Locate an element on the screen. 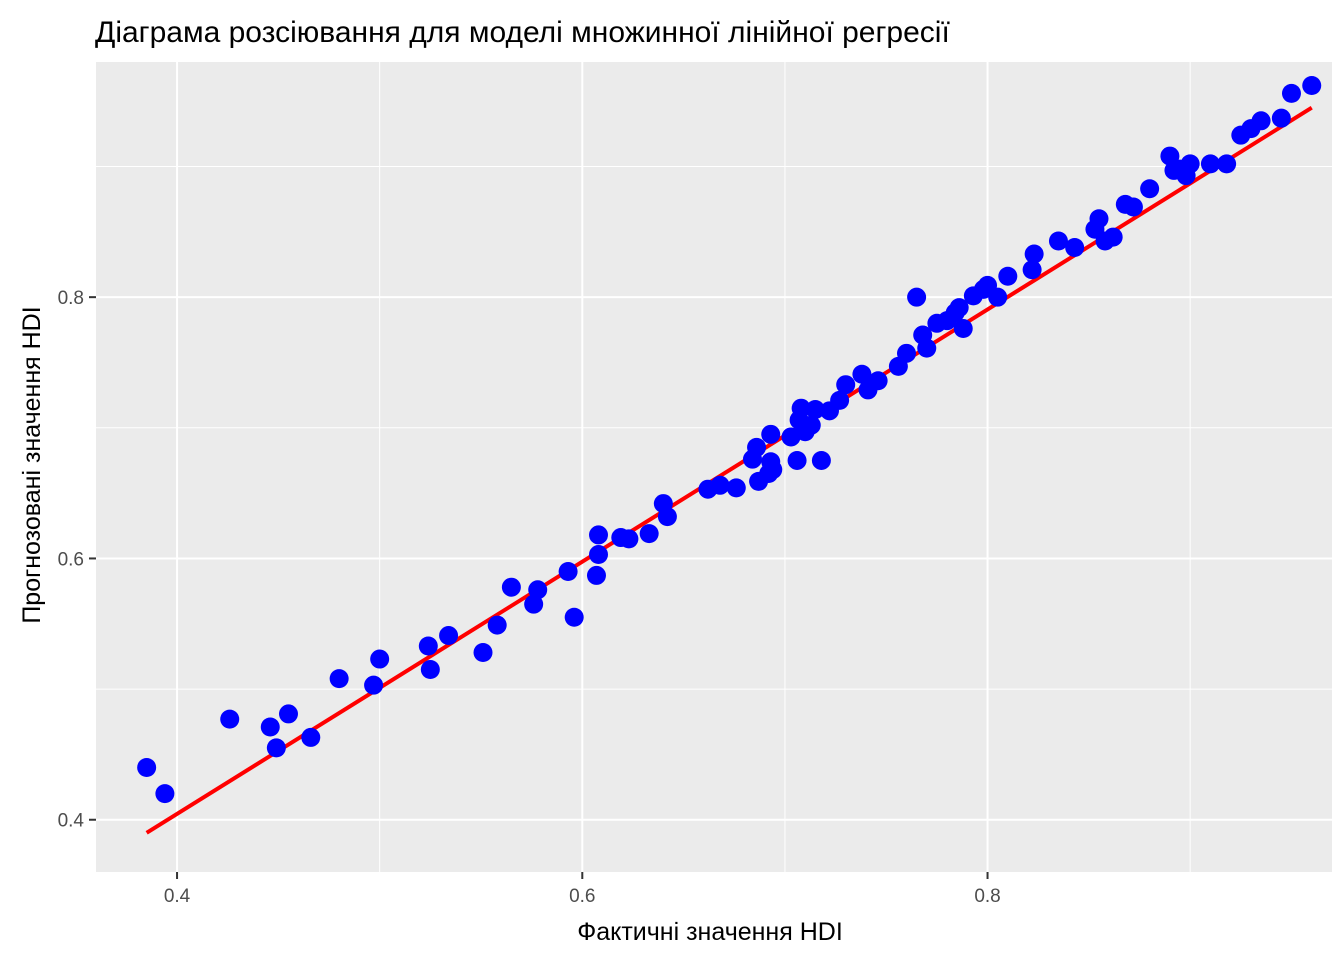 This screenshot has height=960, width=1344. x-tick-label: 0.8 is located at coordinates (987, 896).